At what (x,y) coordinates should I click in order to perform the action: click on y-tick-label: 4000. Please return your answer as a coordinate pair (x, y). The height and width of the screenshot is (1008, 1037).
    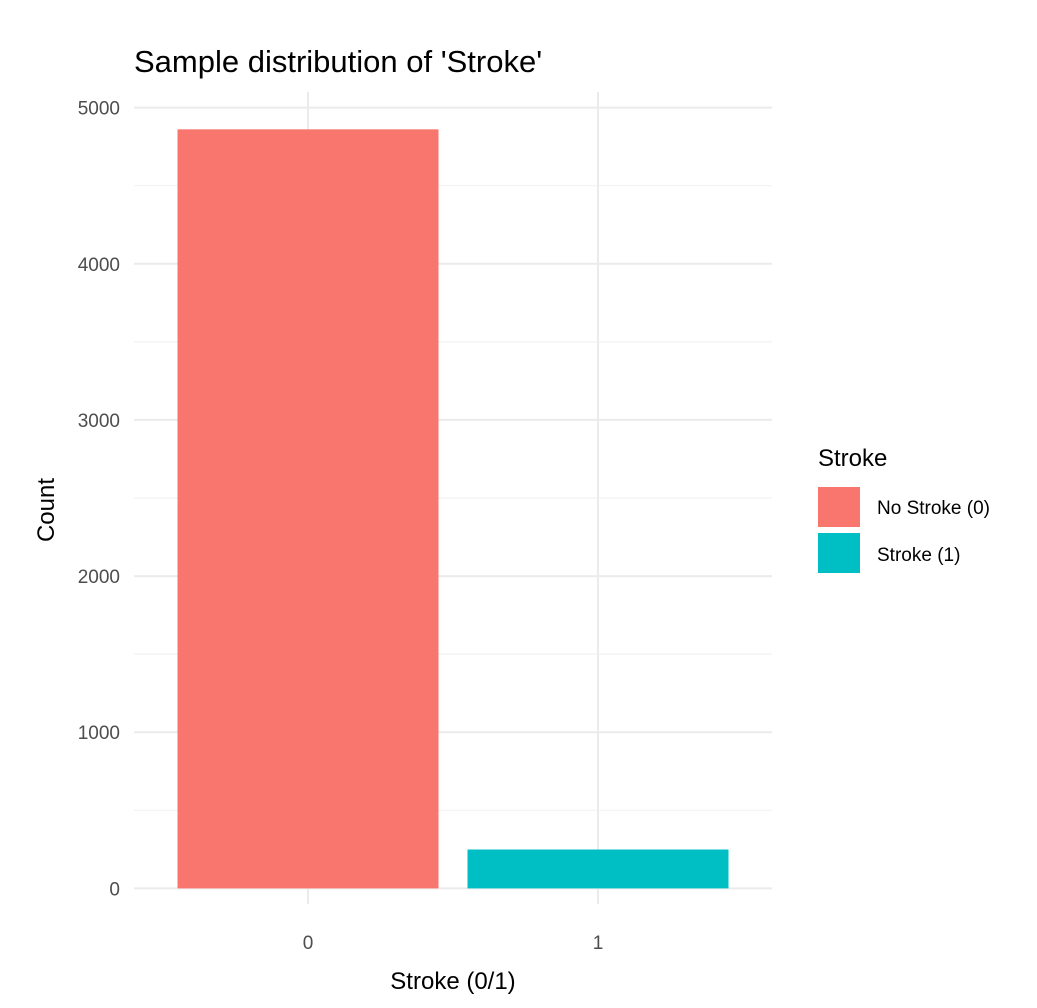
    Looking at the image, I should click on (99, 265).